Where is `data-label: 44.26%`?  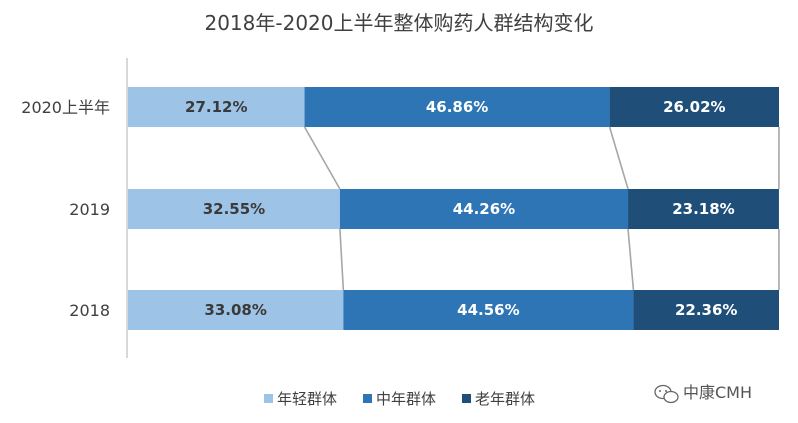
data-label: 44.26% is located at coordinates (484, 209).